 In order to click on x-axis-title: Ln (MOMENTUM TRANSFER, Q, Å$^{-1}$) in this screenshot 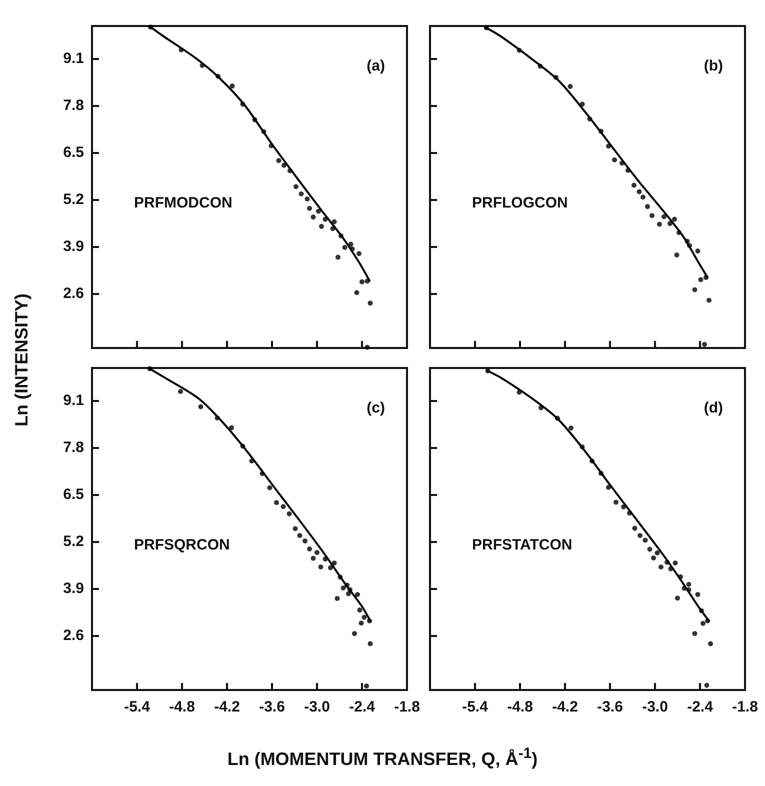, I will do `click(382, 757)`.